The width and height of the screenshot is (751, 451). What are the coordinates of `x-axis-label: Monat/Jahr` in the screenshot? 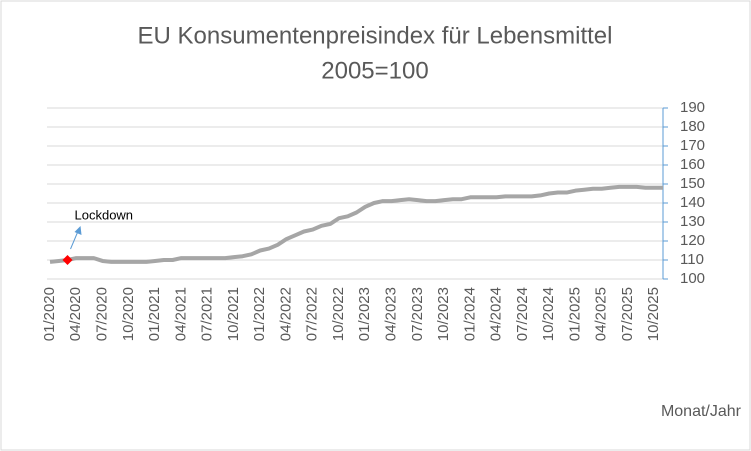 It's located at (701, 411).